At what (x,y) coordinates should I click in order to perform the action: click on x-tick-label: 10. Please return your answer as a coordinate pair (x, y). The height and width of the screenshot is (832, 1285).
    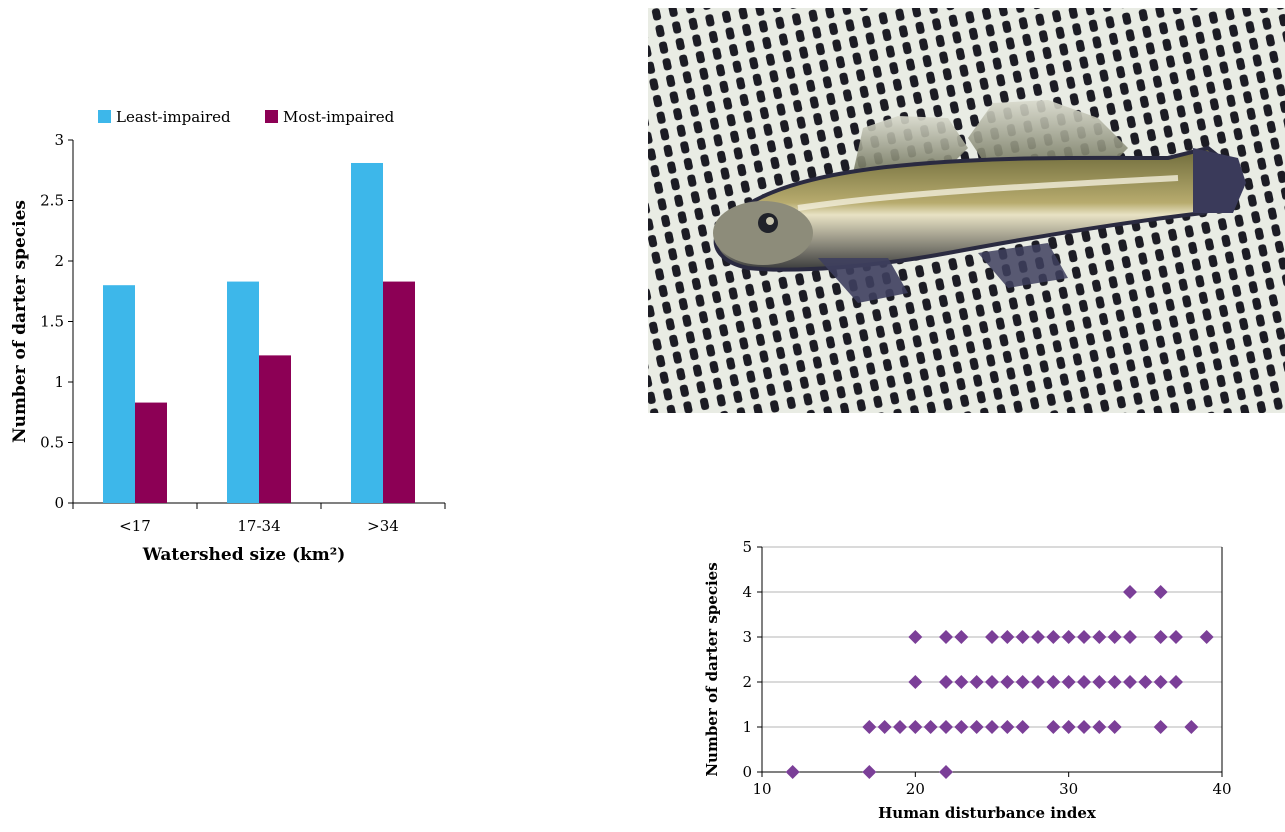
    Looking at the image, I should click on (761, 789).